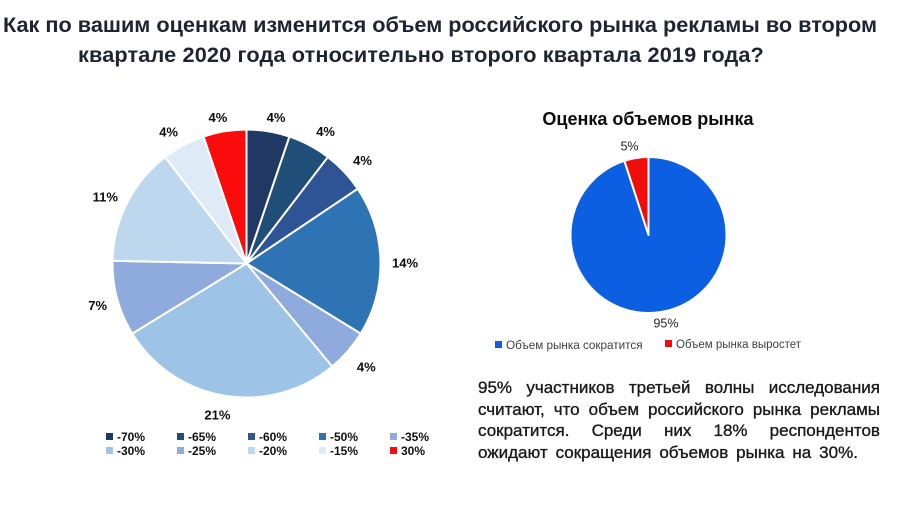 This screenshot has height=506, width=900. What do you see at coordinates (629, 147) in the screenshot?
I see `svg-text: 5%` at bounding box center [629, 147].